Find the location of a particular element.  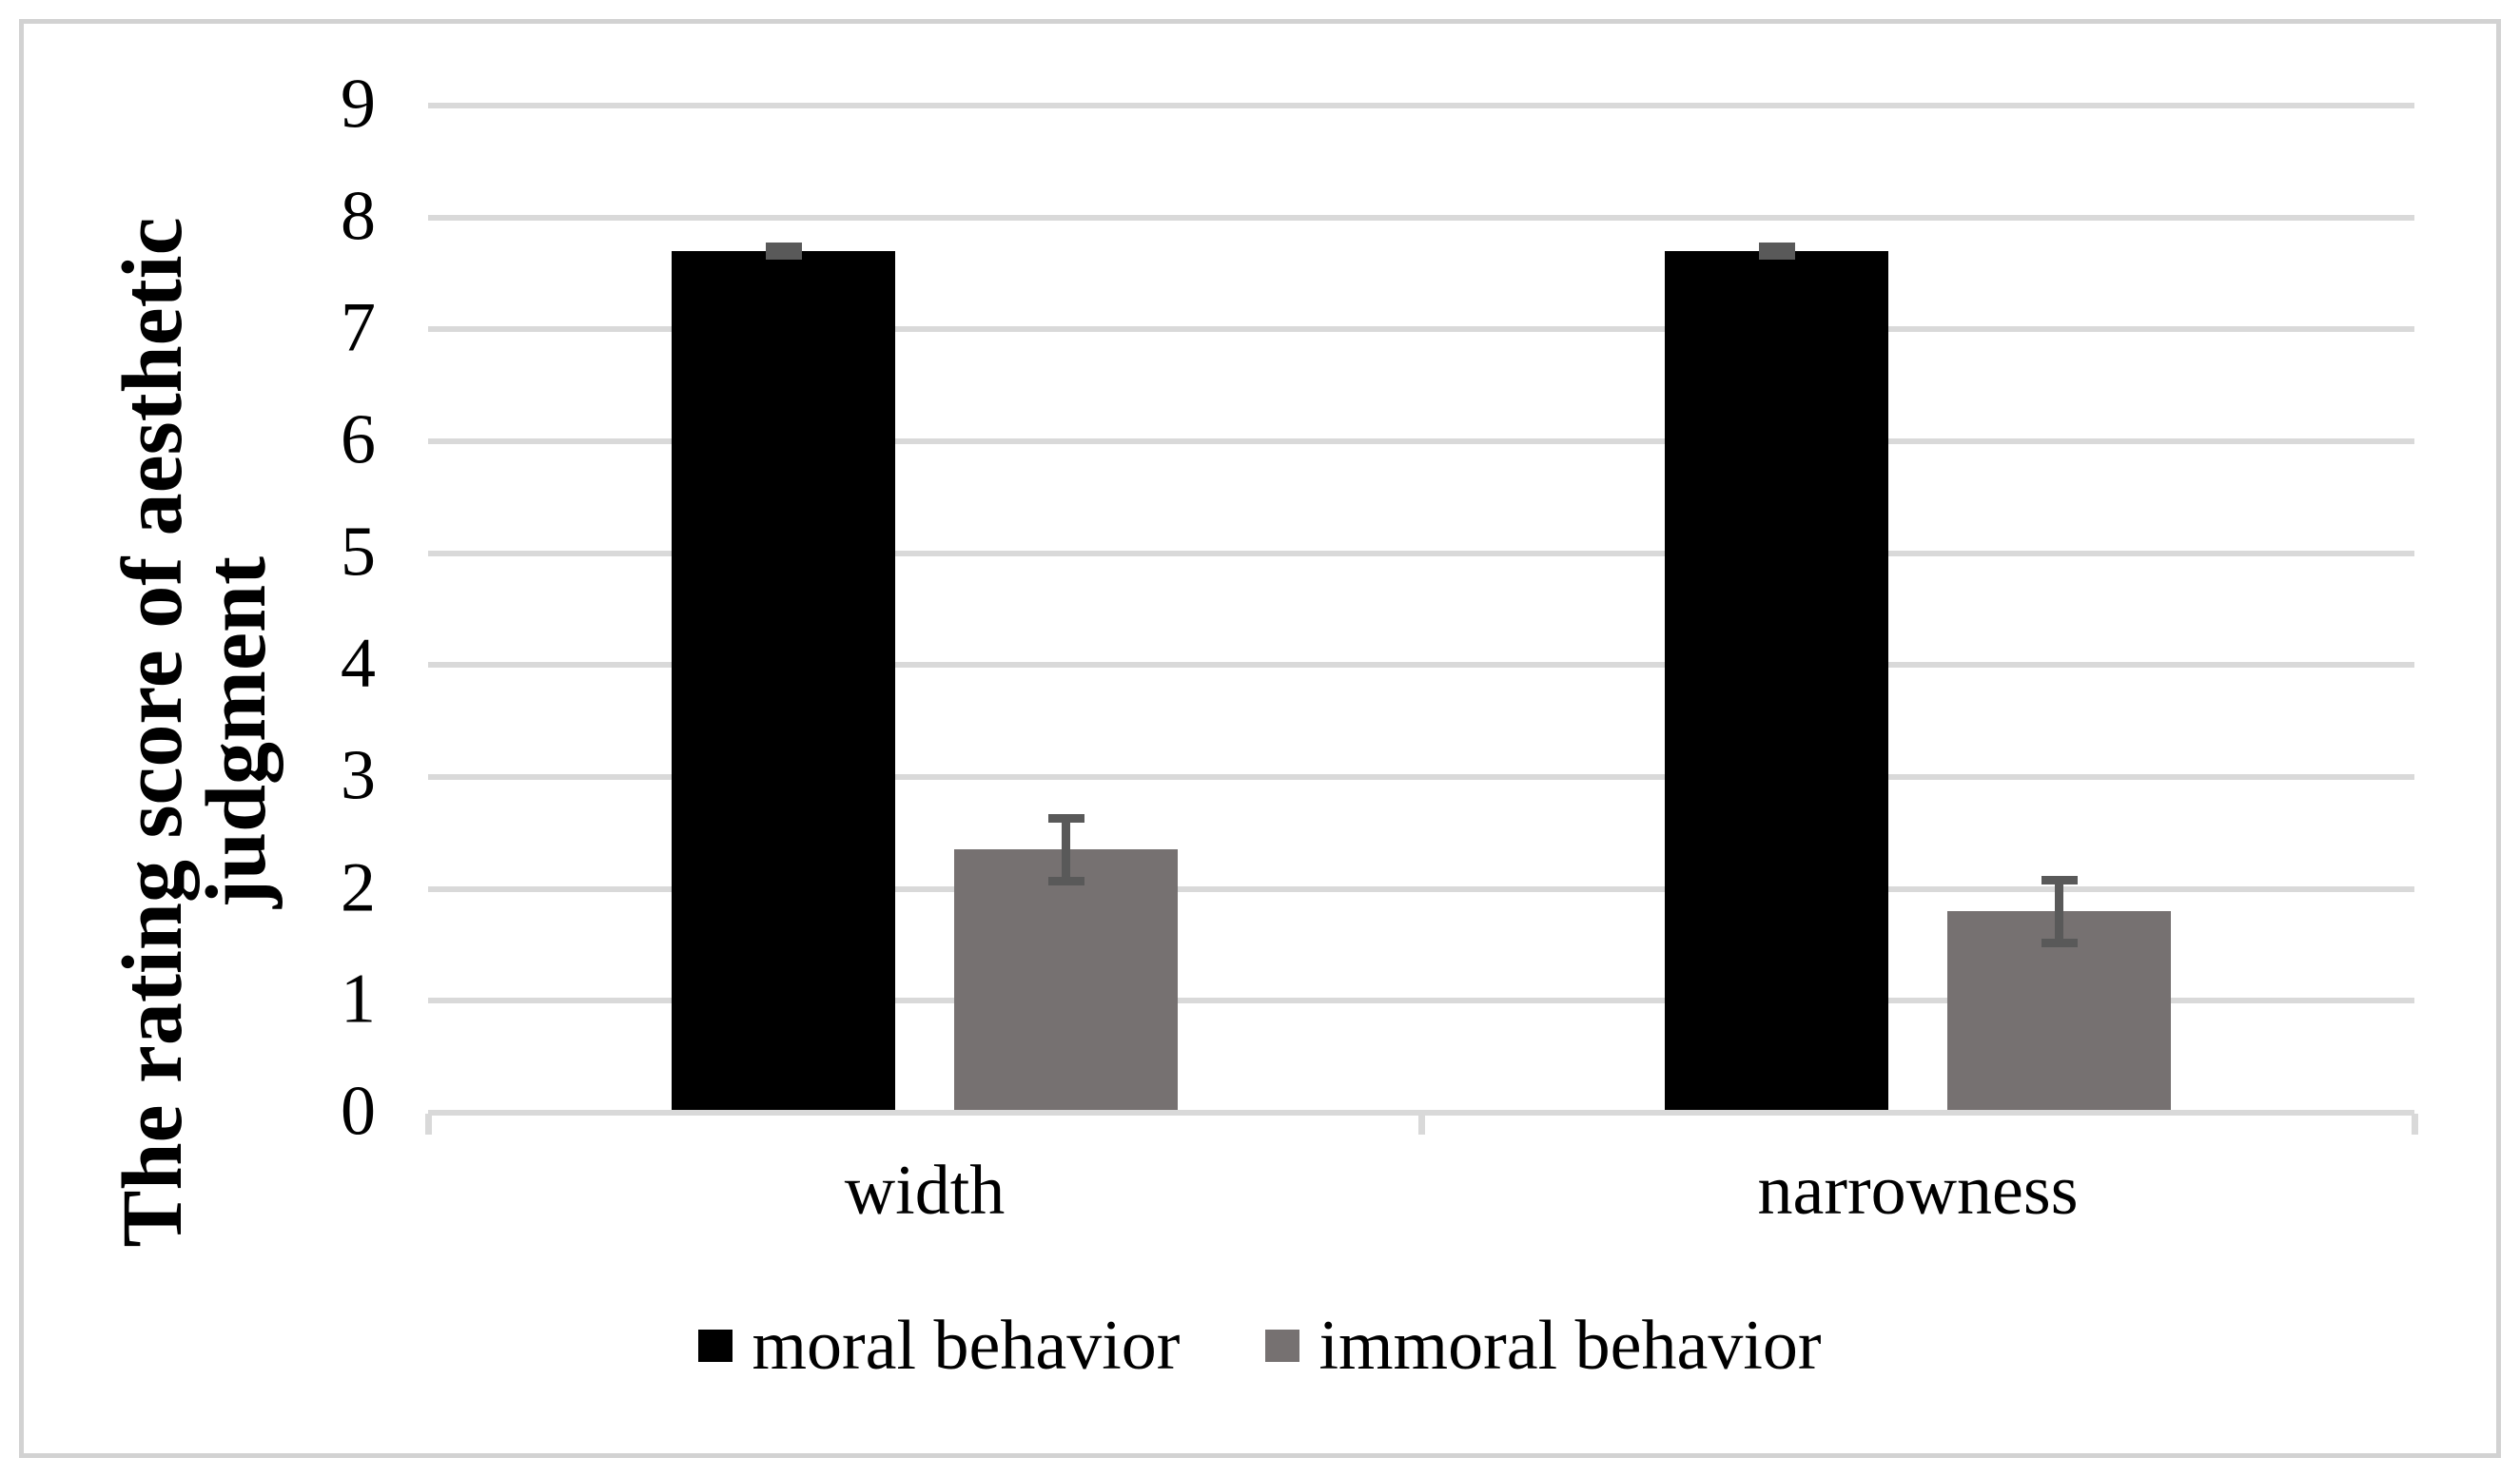

legend-swatch-moral is located at coordinates (715, 1346).